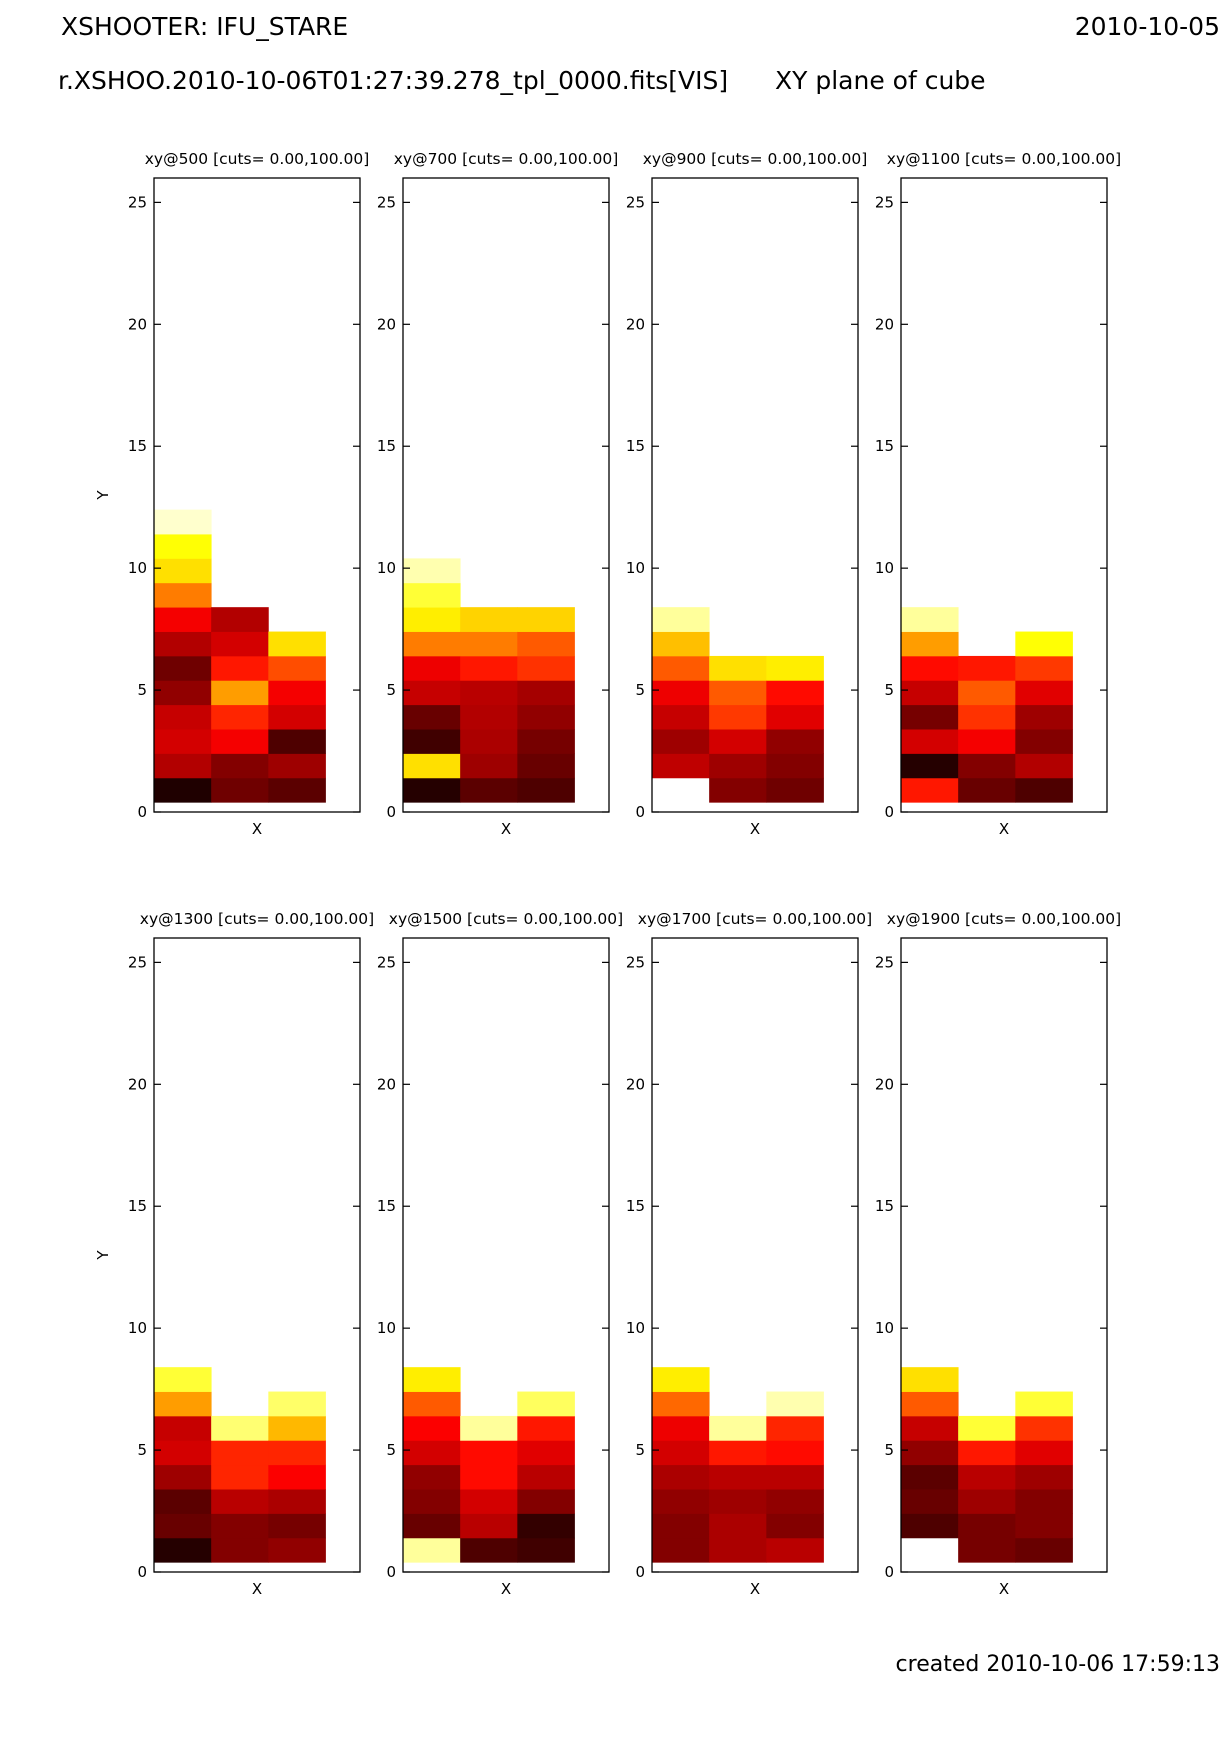 Image resolution: width=1230 pixels, height=1740 pixels. What do you see at coordinates (234, 1254) in the screenshot?
I see `heatmap-panel-5: 0 5 10 15 20 25 xy@1300 [cuts= 0.00,100.00] X Y` at bounding box center [234, 1254].